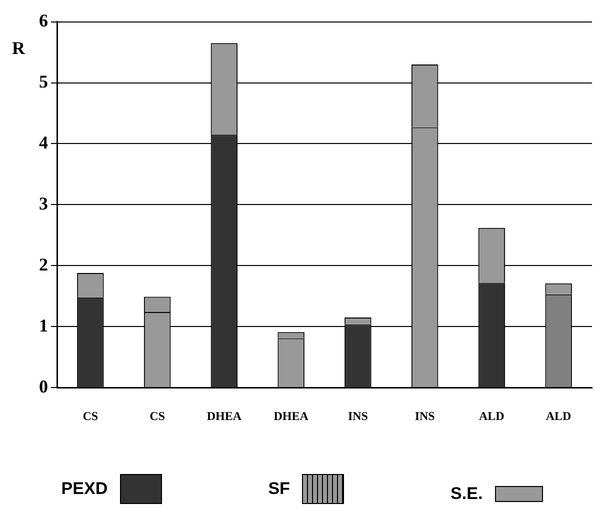 Image resolution: width=604 pixels, height=524 pixels. What do you see at coordinates (84, 489) in the screenshot?
I see `legend-label: PEXD` at bounding box center [84, 489].